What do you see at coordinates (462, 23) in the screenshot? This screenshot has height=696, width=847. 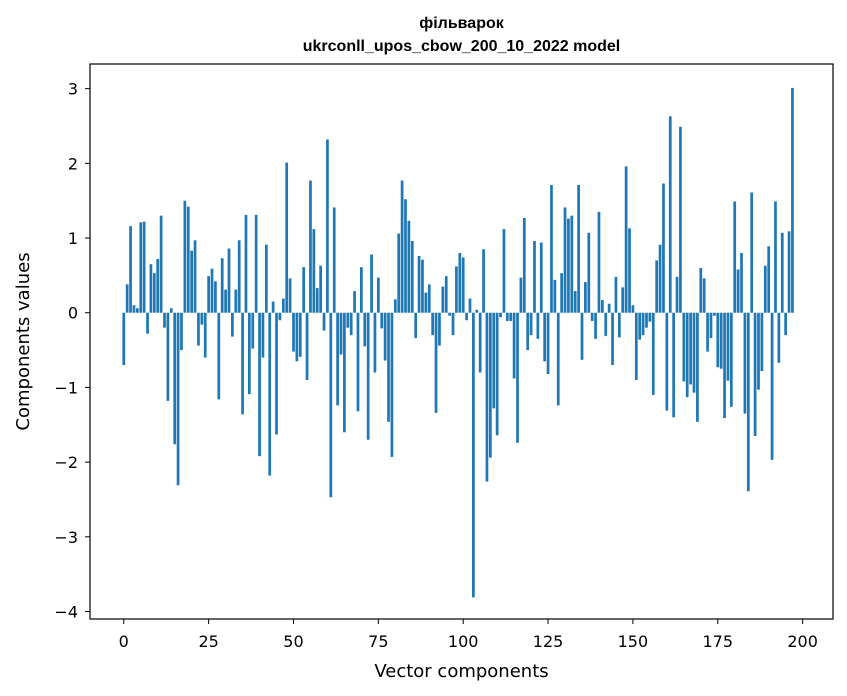 I see `chart-title: фільварок` at bounding box center [462, 23].